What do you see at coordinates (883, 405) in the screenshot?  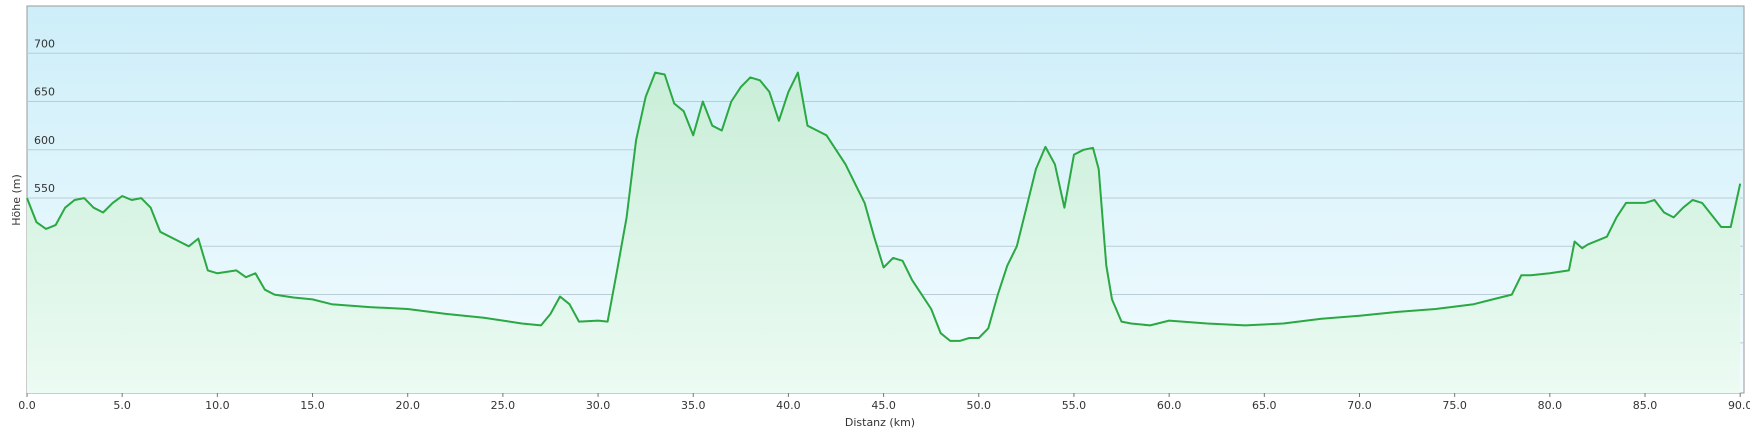 I see `x-tick-label: 45.0` at bounding box center [883, 405].